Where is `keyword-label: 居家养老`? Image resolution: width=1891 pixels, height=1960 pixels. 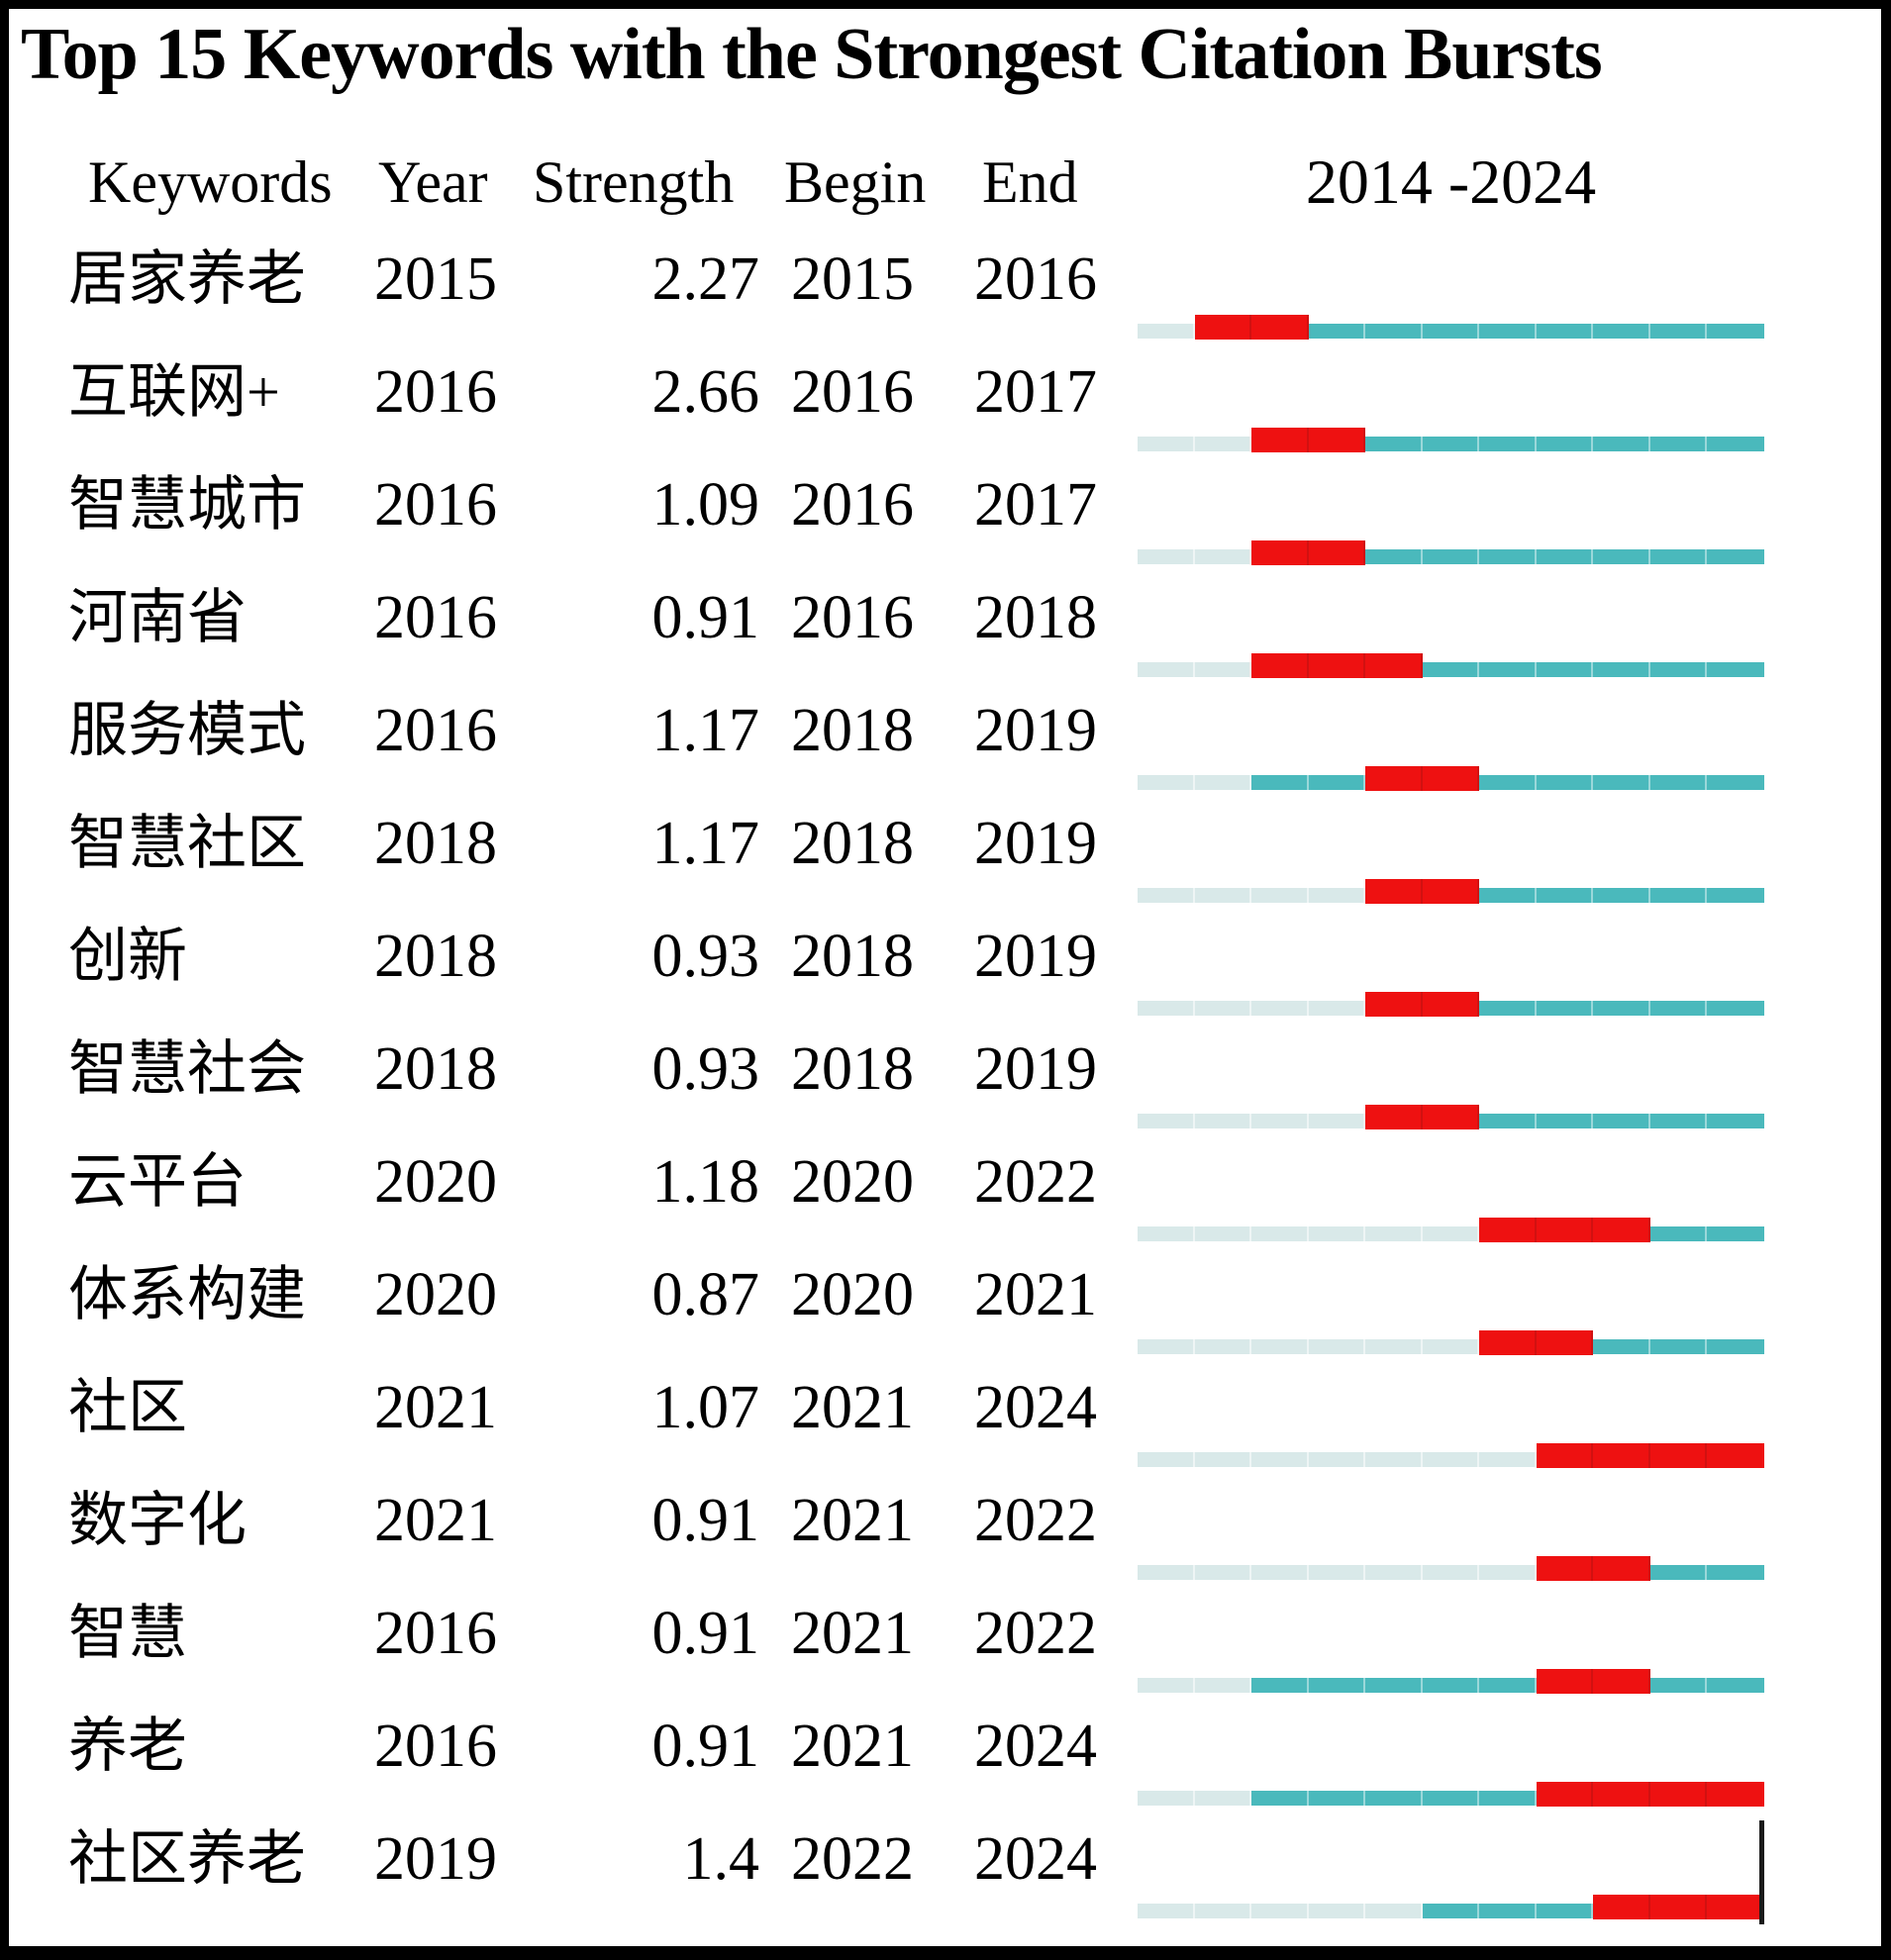 keyword-label: 居家养老 is located at coordinates (187, 279).